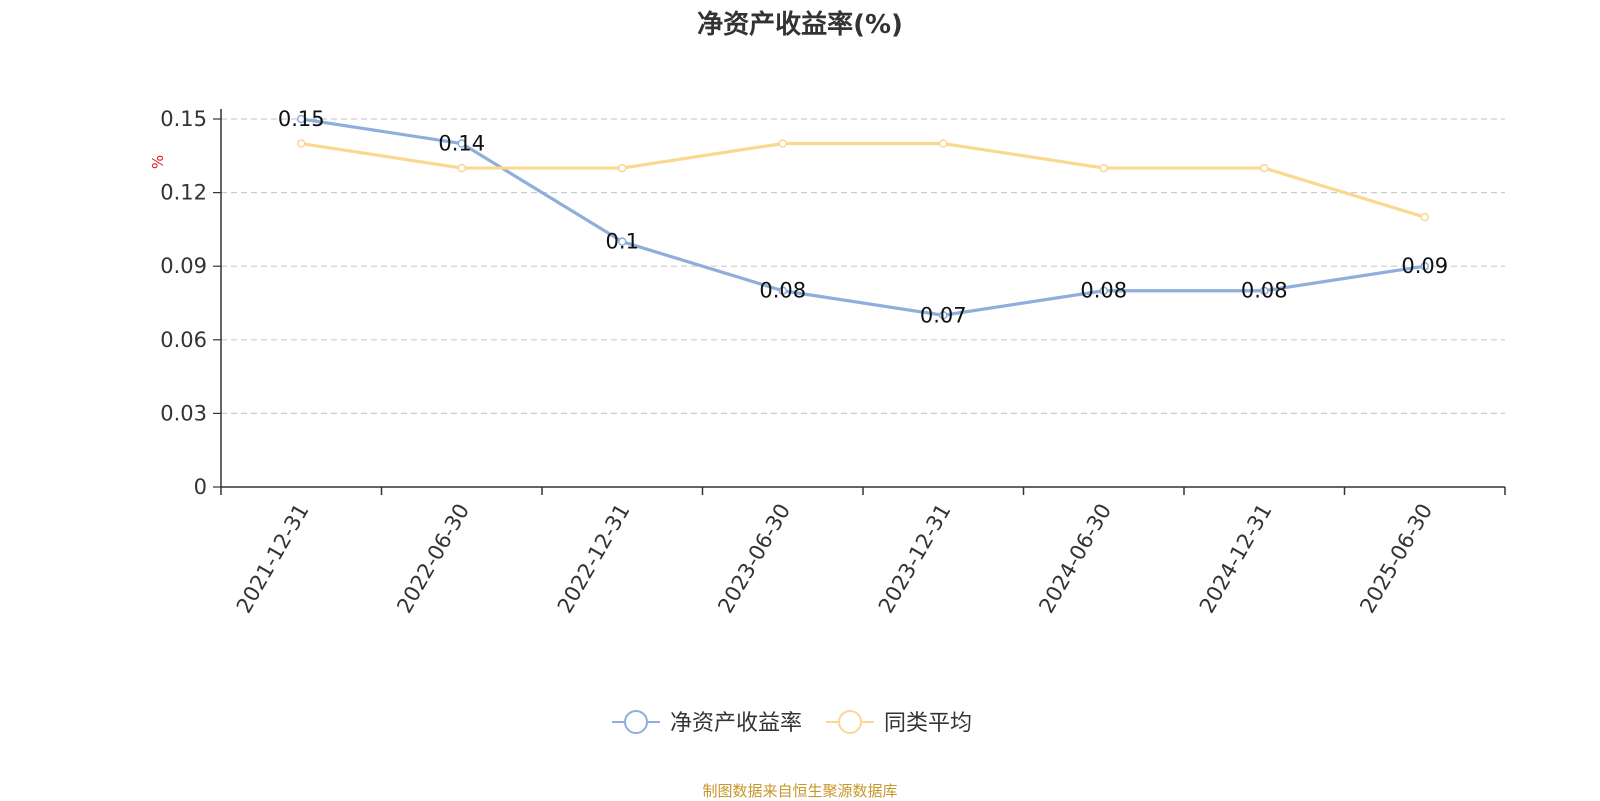  Describe the element at coordinates (183, 413) in the screenshot. I see `y-tick-label: 0.03` at that location.